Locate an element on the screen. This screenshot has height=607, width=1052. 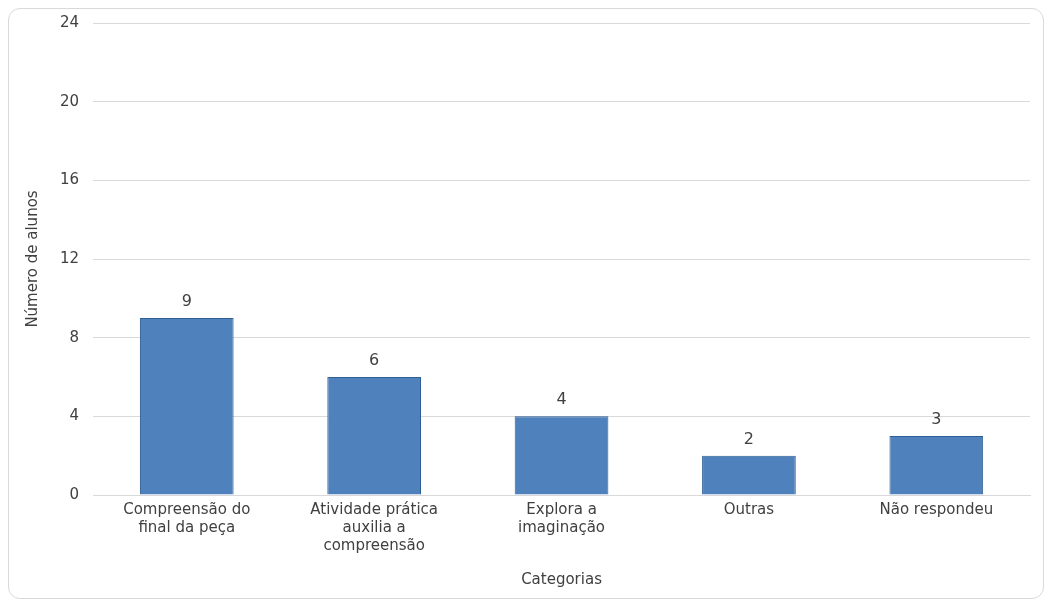
y-tick-label: 12 is located at coordinates (69, 257).